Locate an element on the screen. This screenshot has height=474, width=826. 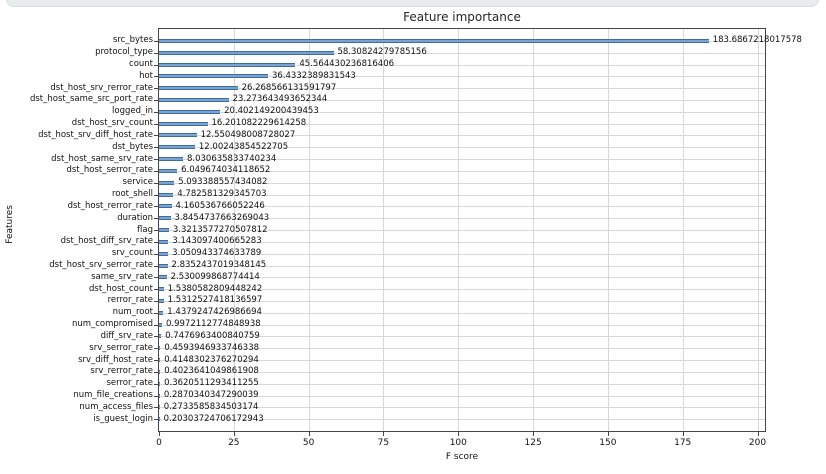
bar-value-label: 0.4023641049861908 is located at coordinates (211, 371).